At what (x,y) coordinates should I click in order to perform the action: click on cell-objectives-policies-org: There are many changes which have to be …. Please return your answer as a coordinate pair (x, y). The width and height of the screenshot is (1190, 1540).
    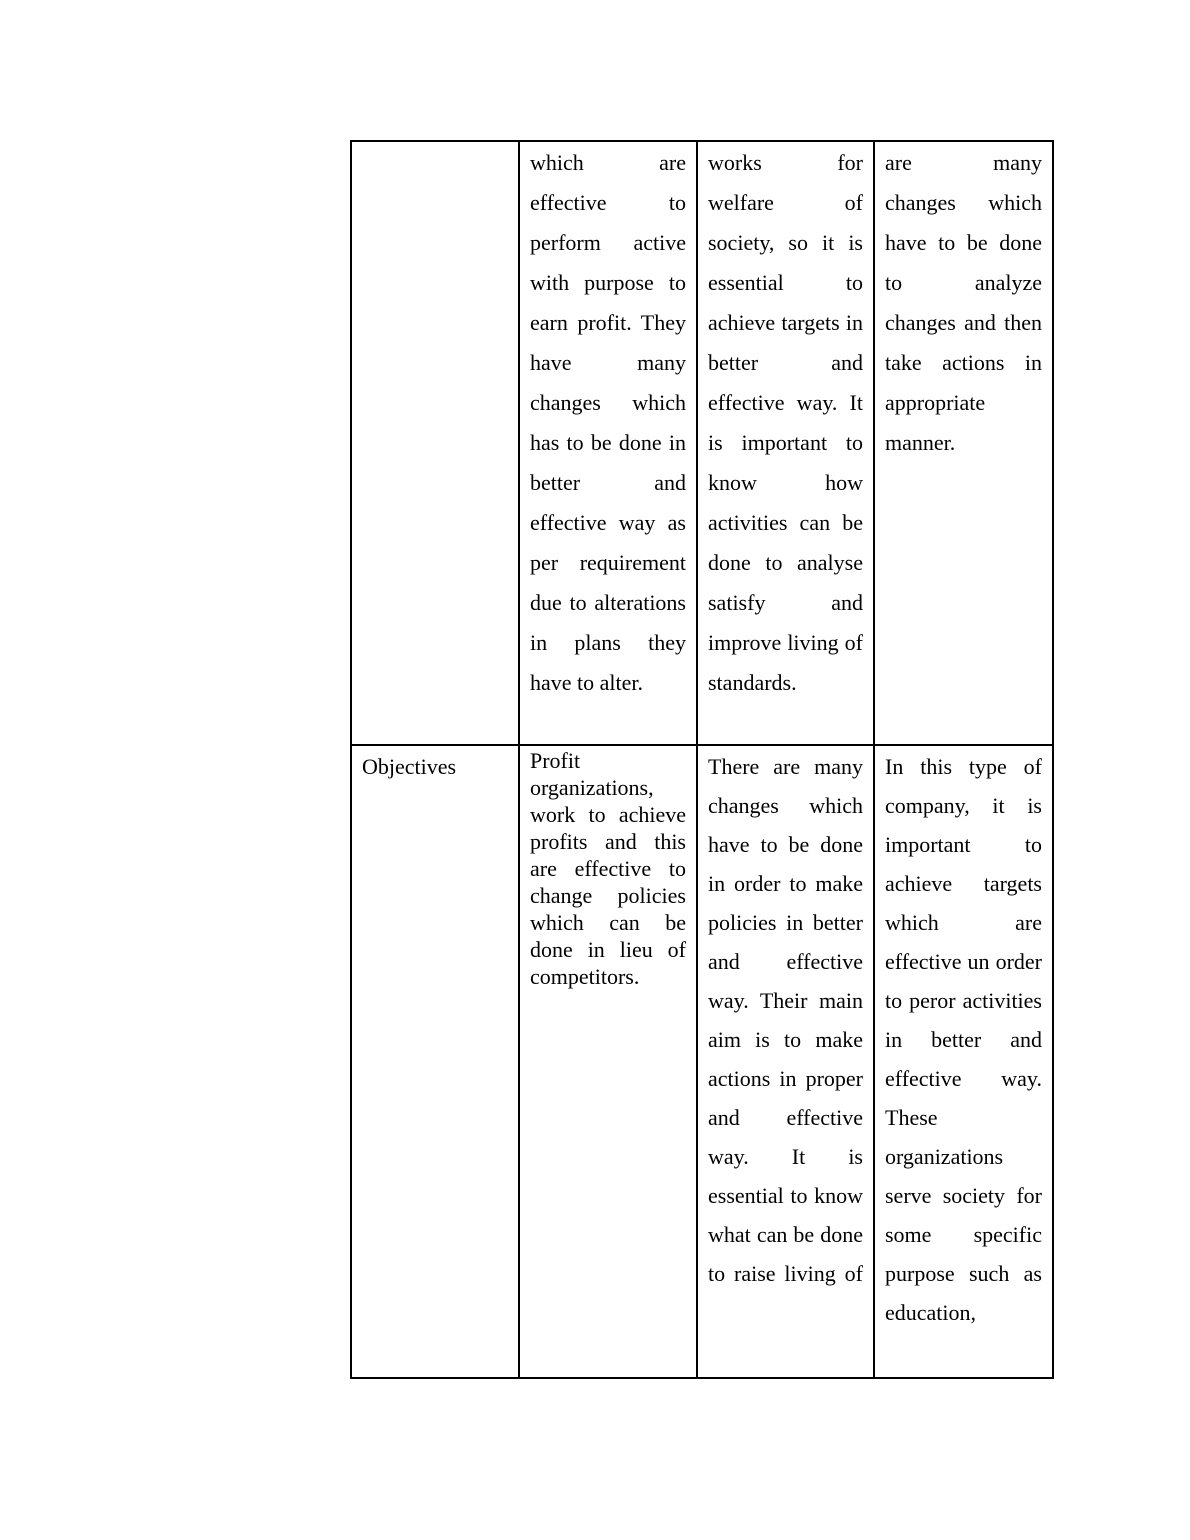
    Looking at the image, I should click on (785, 1061).